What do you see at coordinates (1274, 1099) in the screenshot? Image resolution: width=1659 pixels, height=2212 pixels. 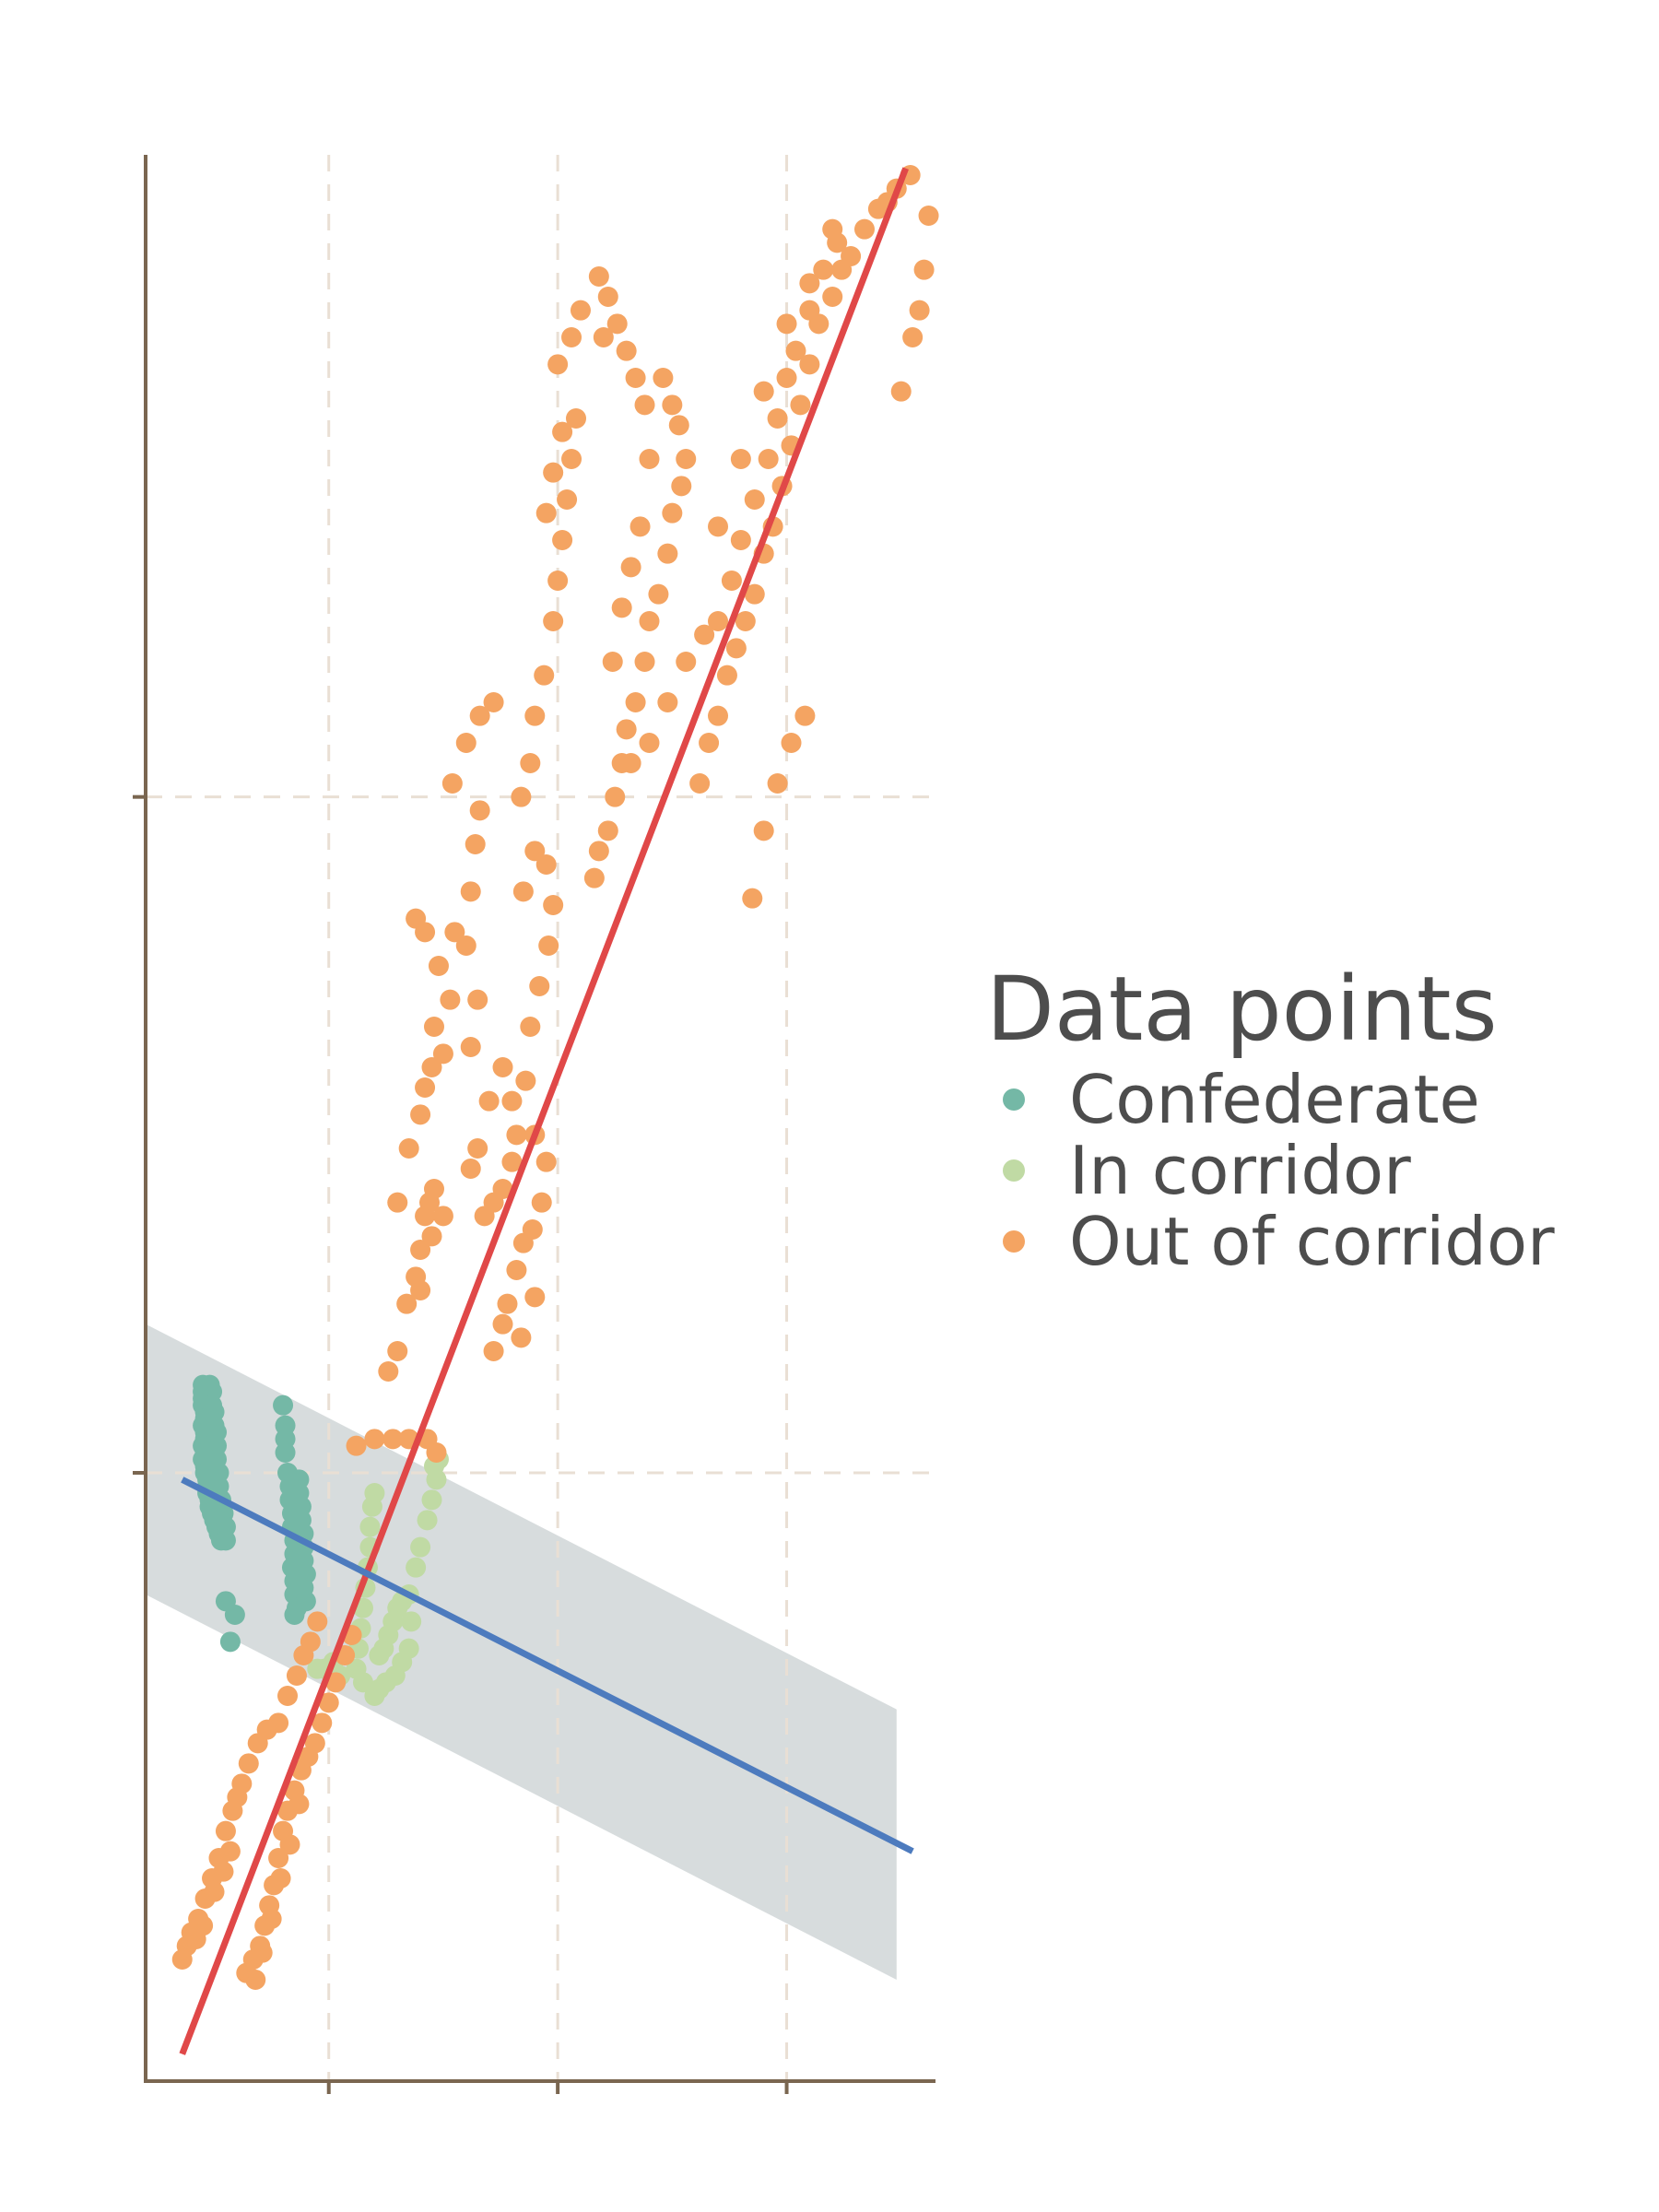 I see `legend-label-confederate: Confederate` at bounding box center [1274, 1099].